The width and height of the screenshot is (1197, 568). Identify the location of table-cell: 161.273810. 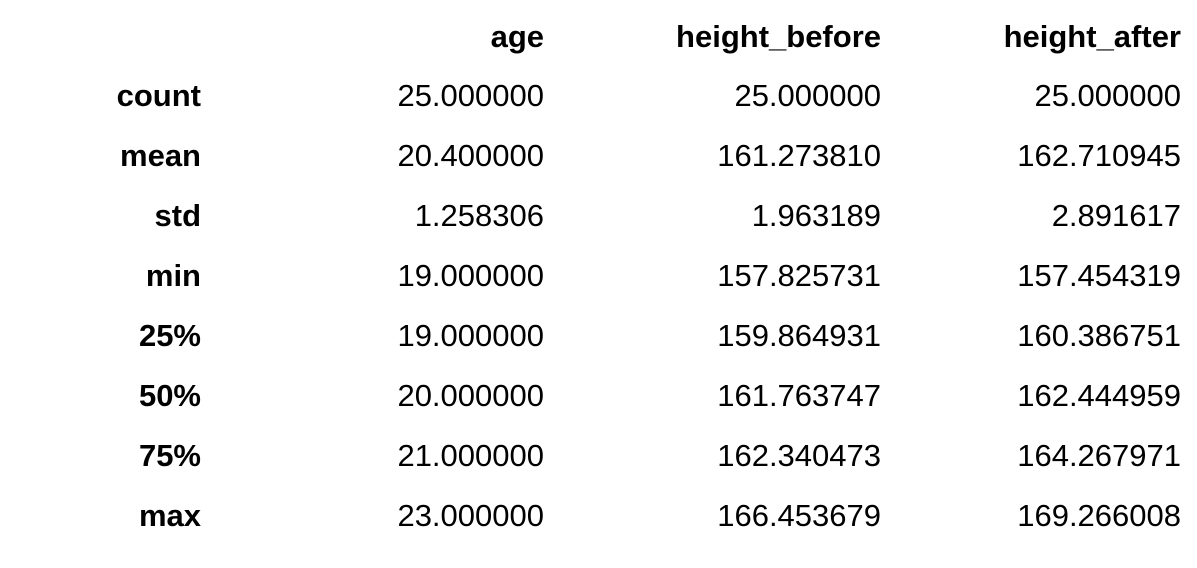
(799, 155).